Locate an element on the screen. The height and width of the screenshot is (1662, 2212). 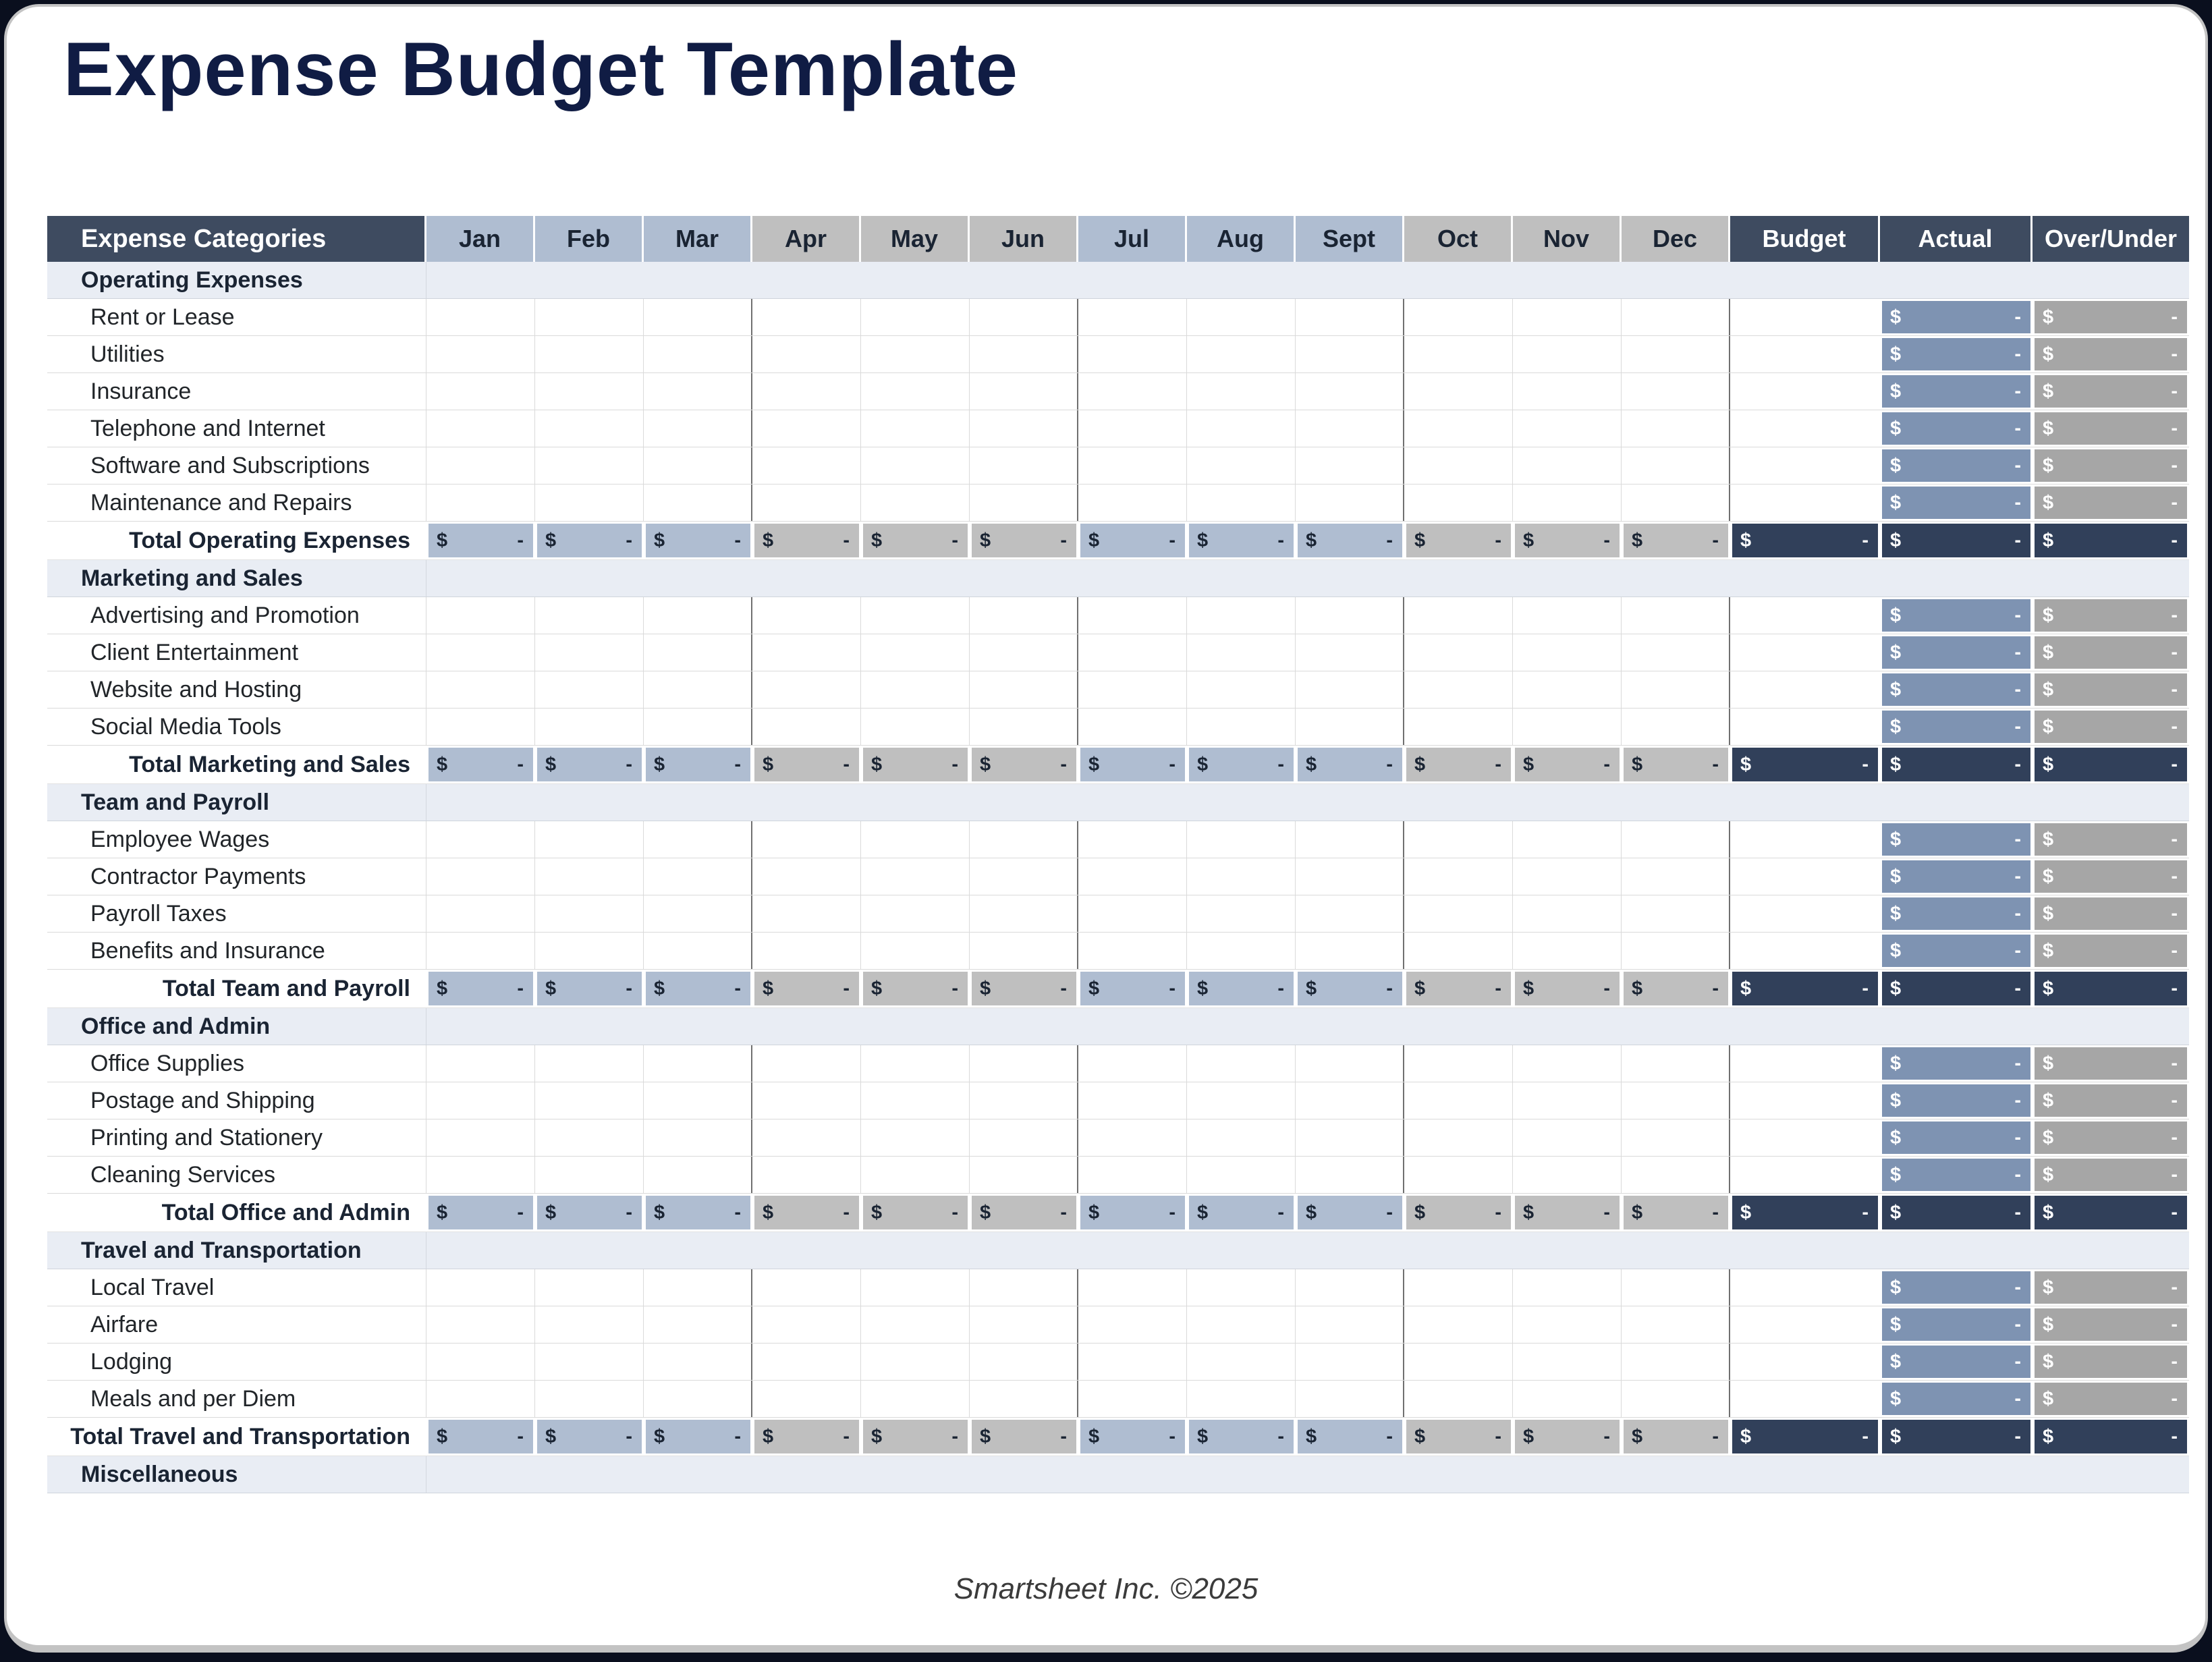
item-label: Advertising and Promotion is located at coordinates (236, 615).